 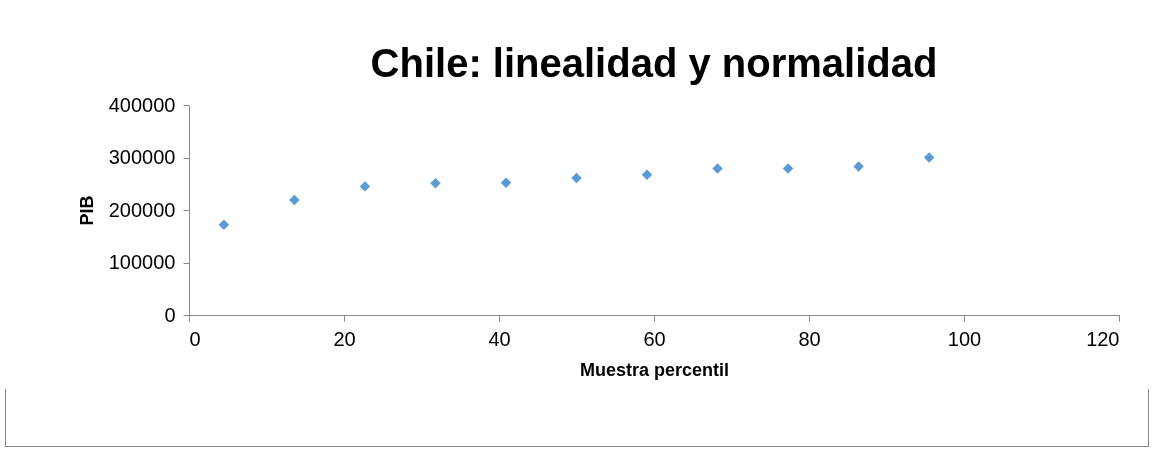 What do you see at coordinates (142, 209) in the screenshot?
I see `y-tick-label: 200000` at bounding box center [142, 209].